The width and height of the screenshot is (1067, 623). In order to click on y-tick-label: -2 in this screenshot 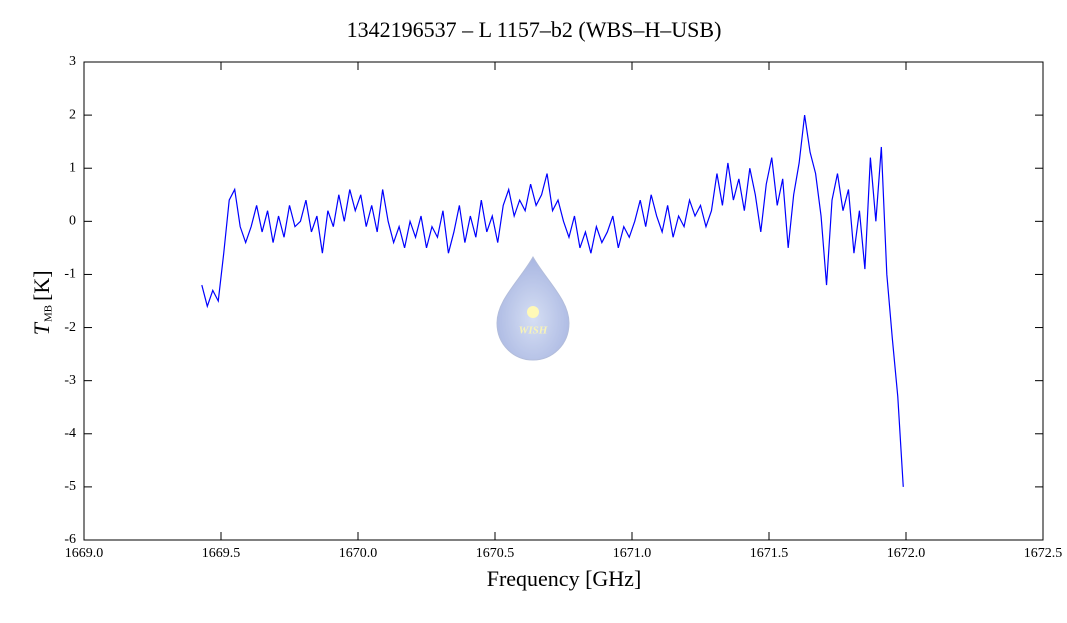, I will do `click(70, 327)`.